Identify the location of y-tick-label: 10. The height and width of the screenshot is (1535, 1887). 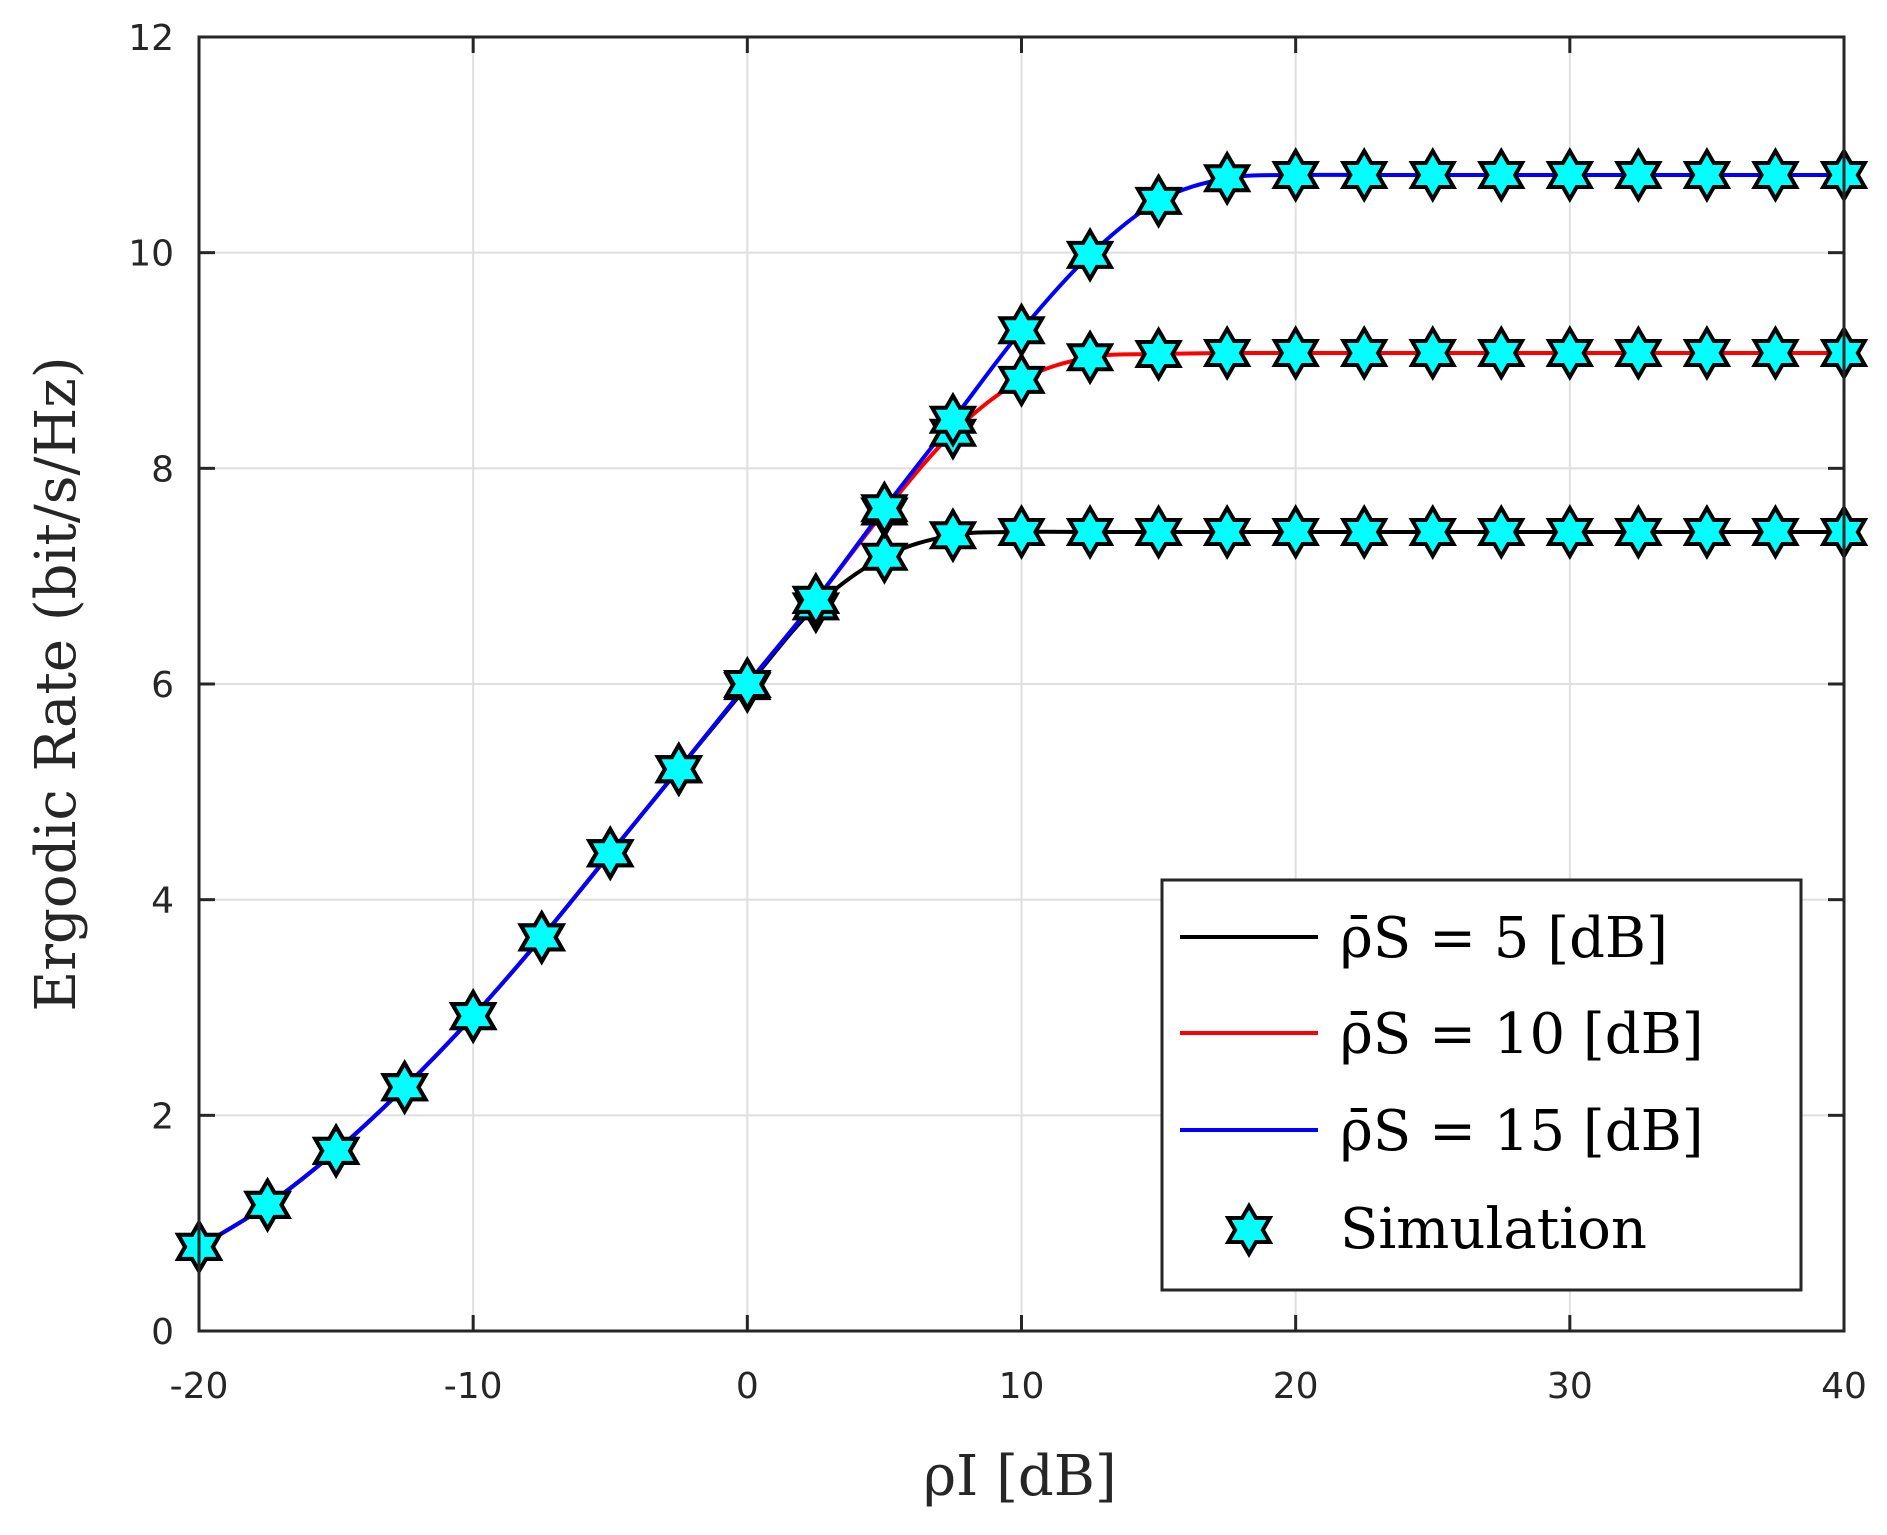
(151, 254).